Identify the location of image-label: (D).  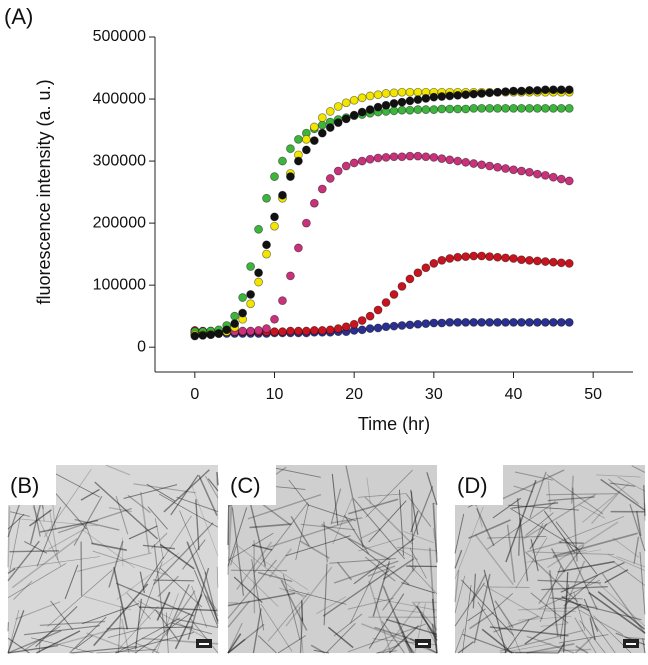
(472, 485).